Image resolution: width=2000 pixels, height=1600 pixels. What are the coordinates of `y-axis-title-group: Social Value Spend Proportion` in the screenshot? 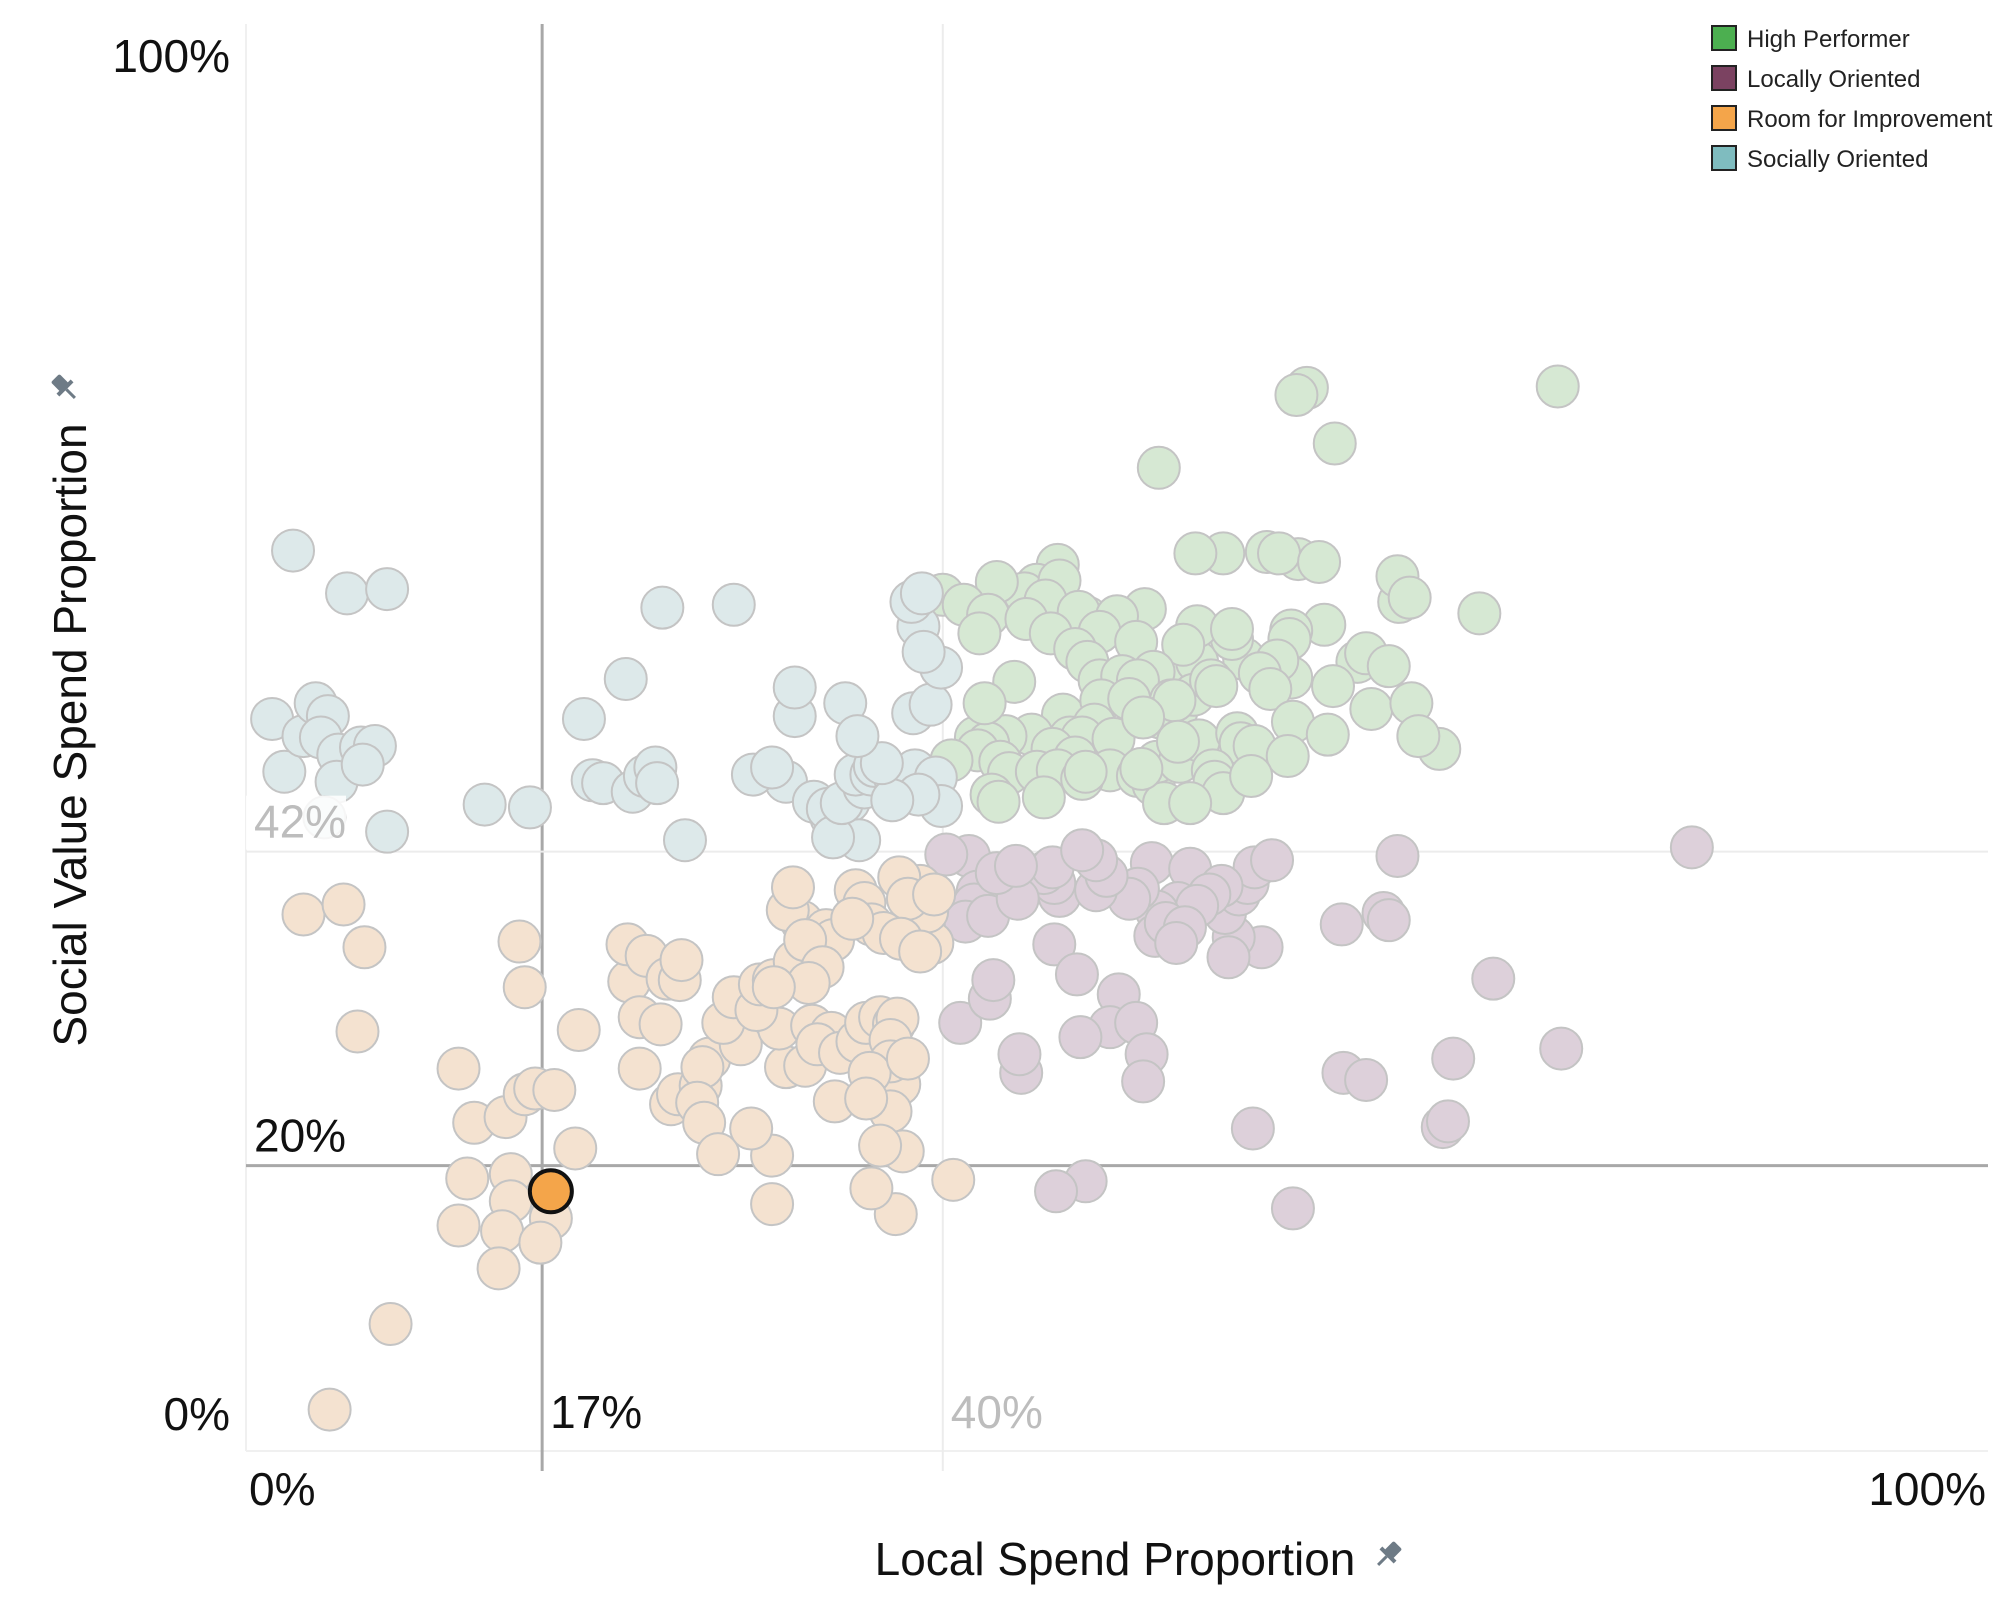 It's located at (70, 709).